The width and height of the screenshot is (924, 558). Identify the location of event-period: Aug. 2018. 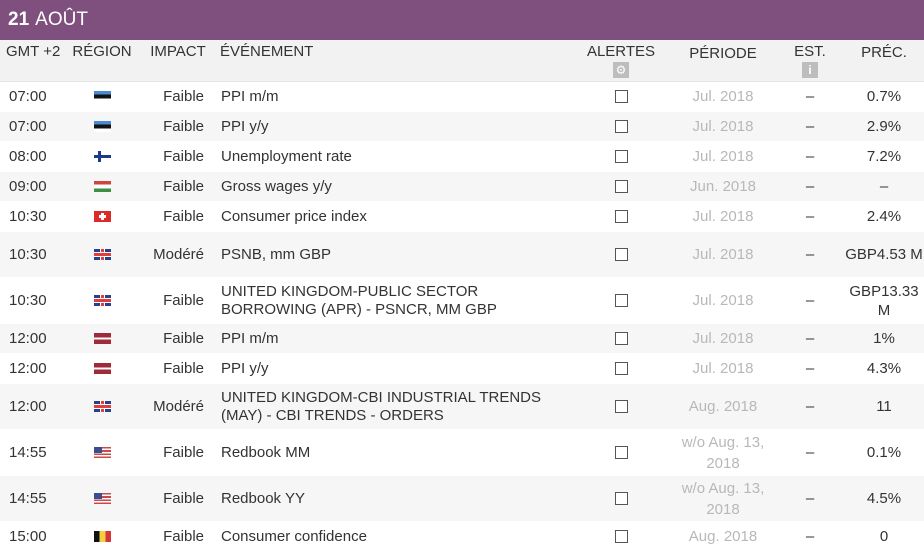
(723, 406).